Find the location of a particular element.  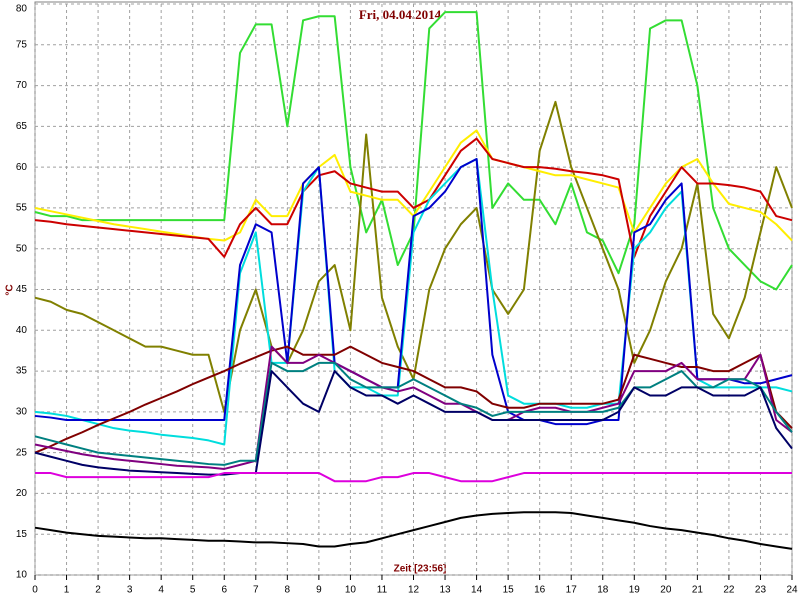

x-tick-label: 14 is located at coordinates (477, 590).